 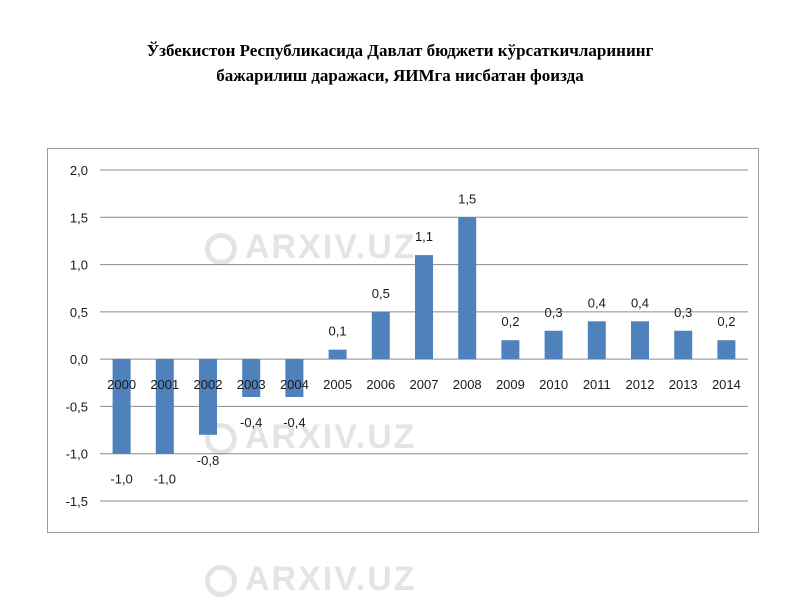 I want to click on x-tick-label: 2011, so click(x=597, y=384).